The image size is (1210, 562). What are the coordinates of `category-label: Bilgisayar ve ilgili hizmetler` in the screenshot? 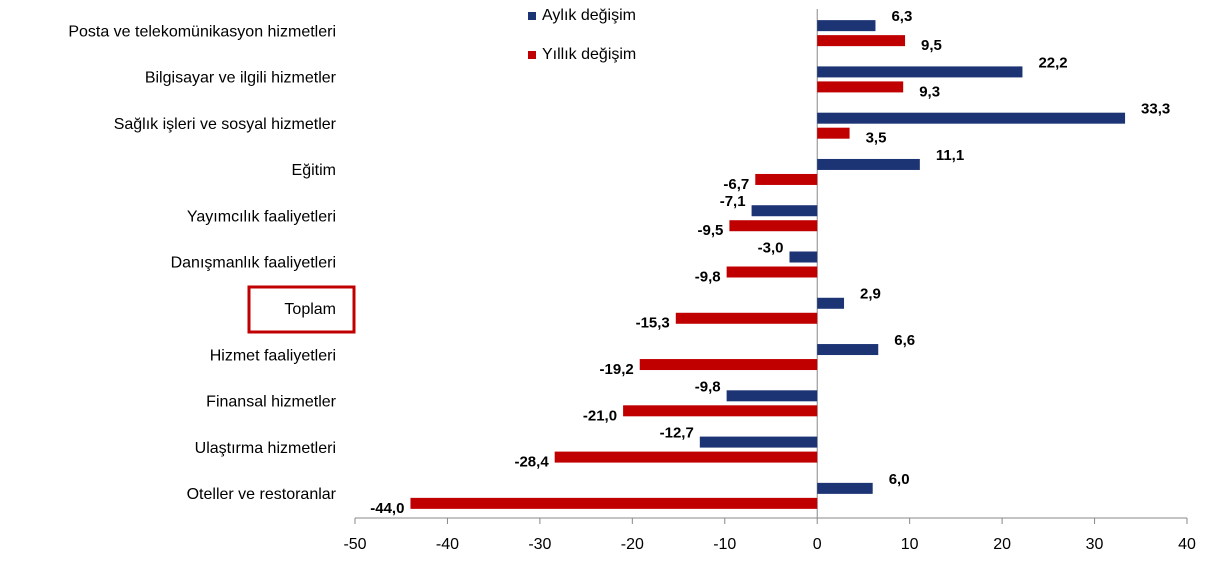 It's located at (241, 78).